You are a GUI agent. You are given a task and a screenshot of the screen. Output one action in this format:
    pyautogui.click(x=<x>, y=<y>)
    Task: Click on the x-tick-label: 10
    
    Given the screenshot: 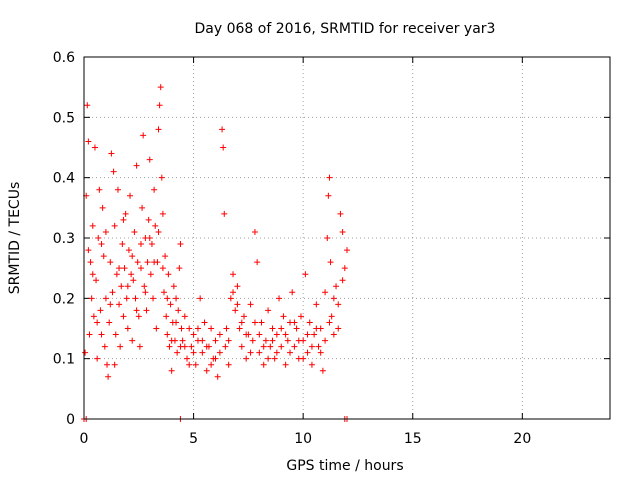 What is the action you would take?
    pyautogui.click(x=303, y=439)
    